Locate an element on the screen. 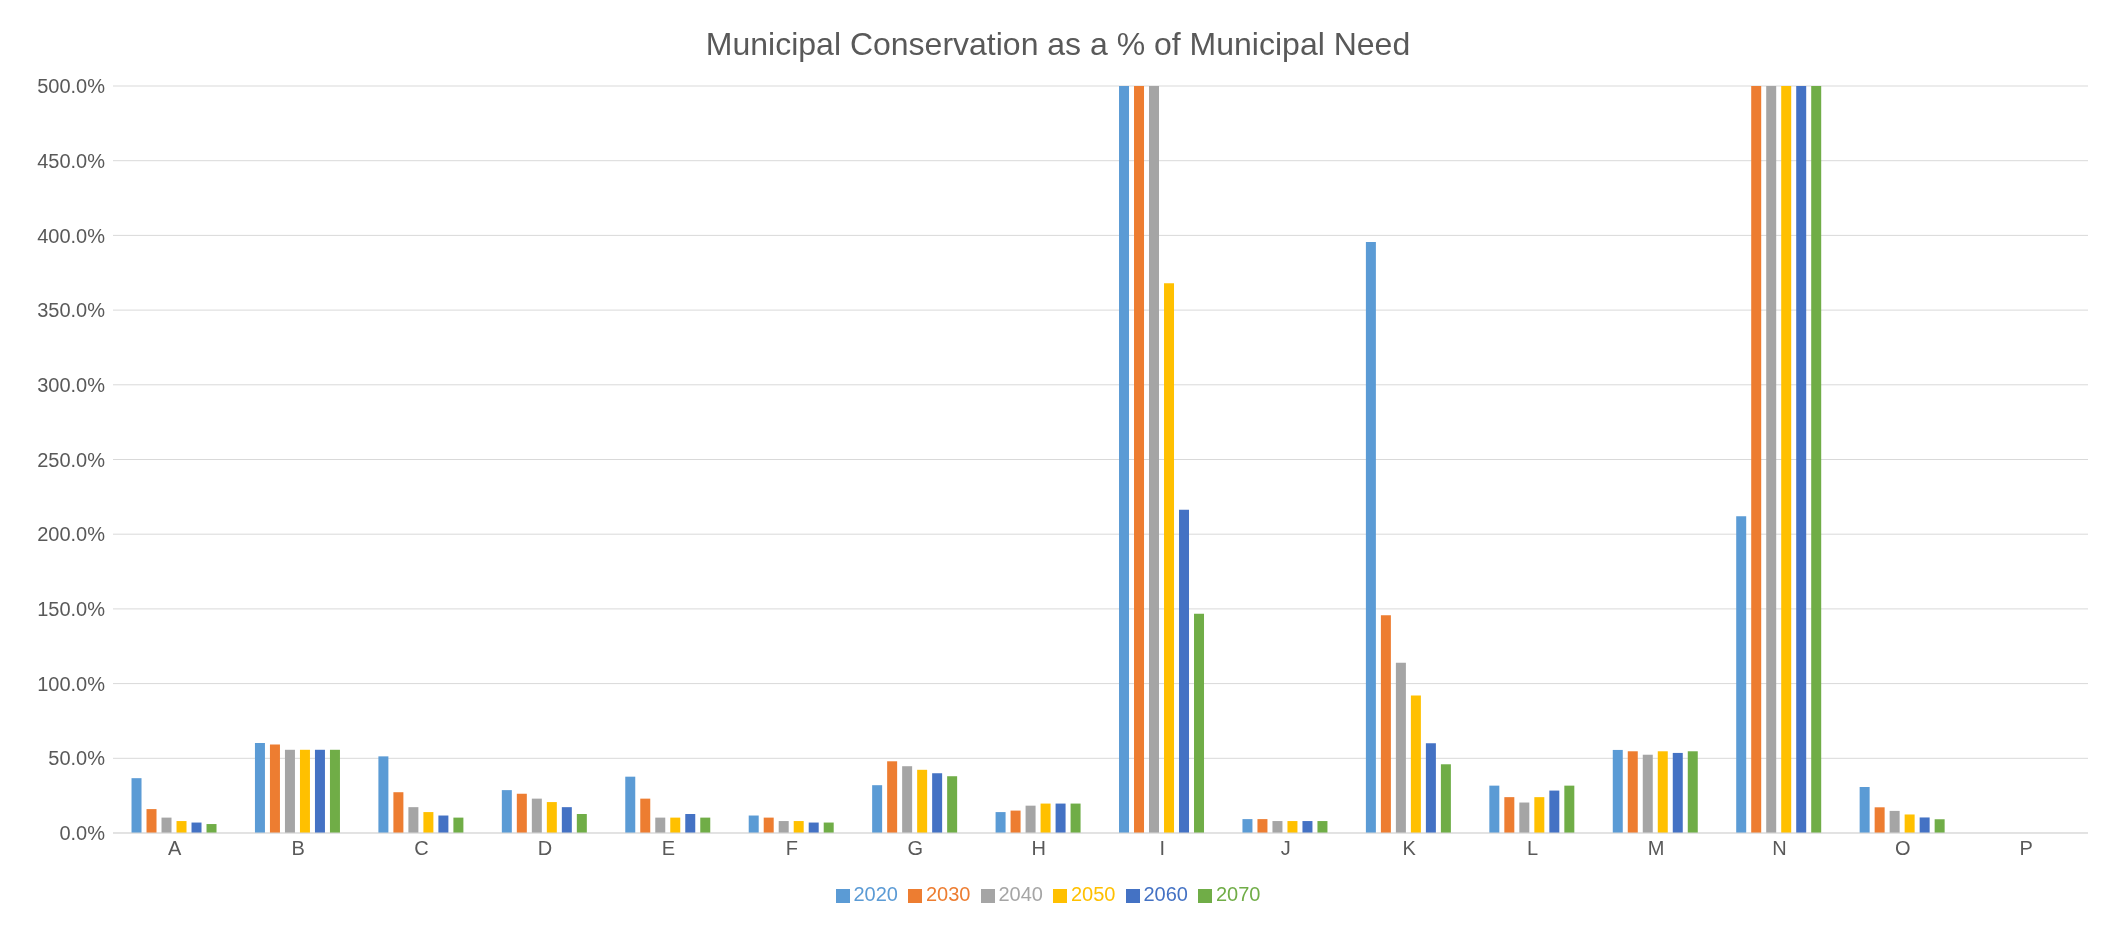  legend-label: 2020 is located at coordinates (875, 894).